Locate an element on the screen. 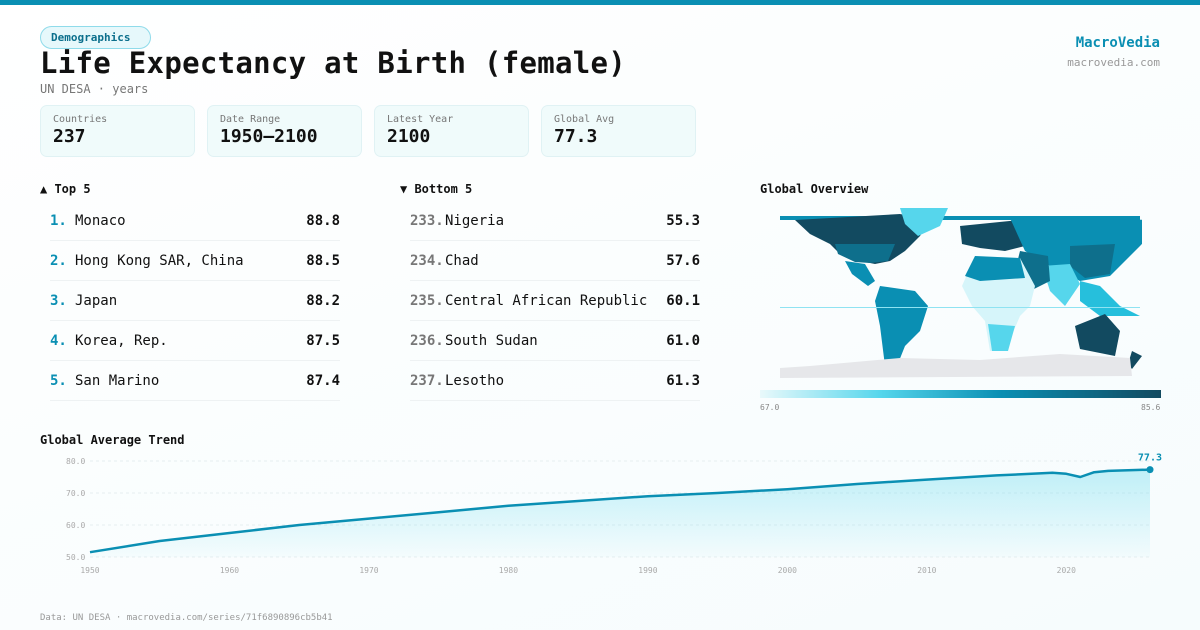  stat-card-global-avg: Global Avg 77.3 is located at coordinates (618, 131).